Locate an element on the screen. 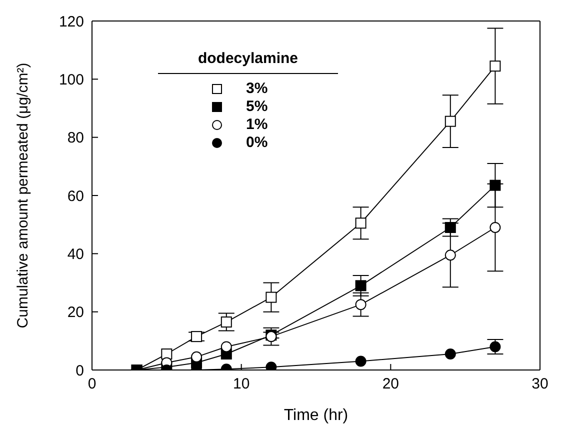 The height and width of the screenshot is (434, 561). legend-label: 3% is located at coordinates (257, 89).